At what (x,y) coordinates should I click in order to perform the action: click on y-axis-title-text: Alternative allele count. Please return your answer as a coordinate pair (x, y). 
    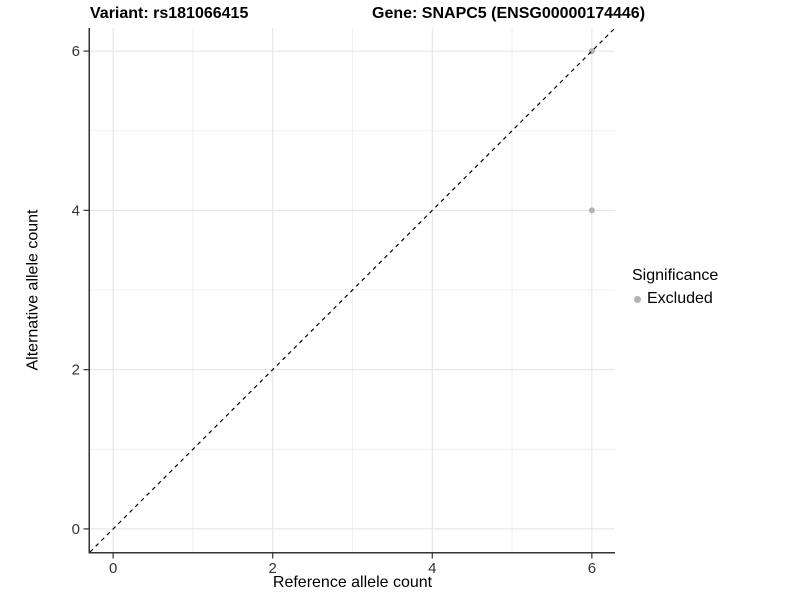
    Looking at the image, I should click on (33, 290).